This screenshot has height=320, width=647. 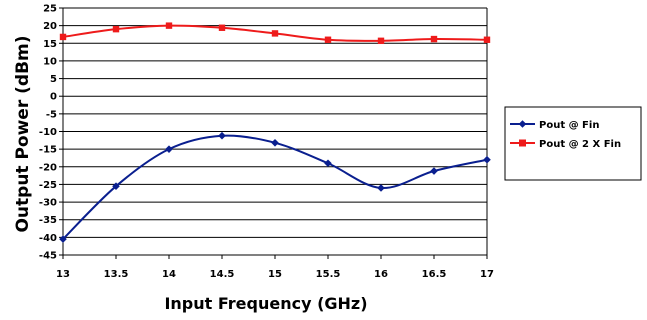 What do you see at coordinates (169, 274) in the screenshot?
I see `x-tick-label: 14` at bounding box center [169, 274].